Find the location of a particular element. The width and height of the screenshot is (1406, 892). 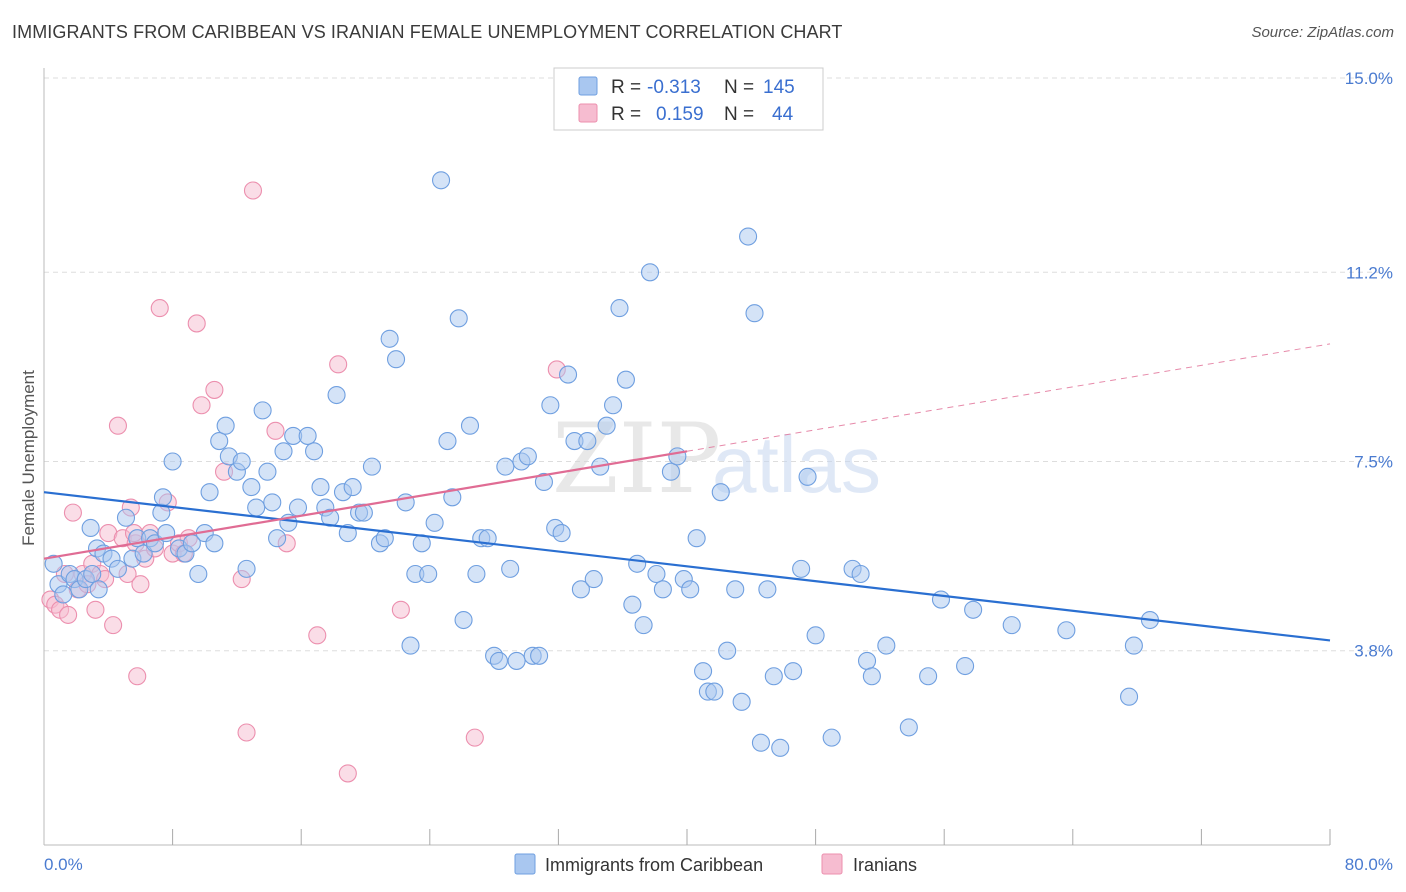

bottom-legend-label-iranians: Iranians is located at coordinates (885, 865).